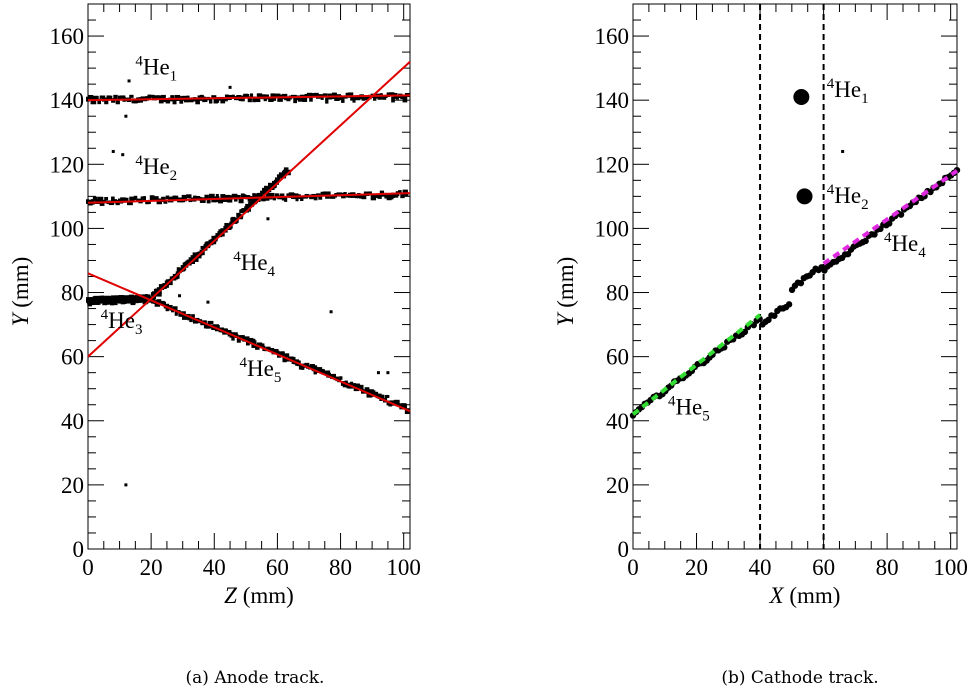  What do you see at coordinates (696, 364) in the screenshot?
I see `fit-segment-4He5` at bounding box center [696, 364].